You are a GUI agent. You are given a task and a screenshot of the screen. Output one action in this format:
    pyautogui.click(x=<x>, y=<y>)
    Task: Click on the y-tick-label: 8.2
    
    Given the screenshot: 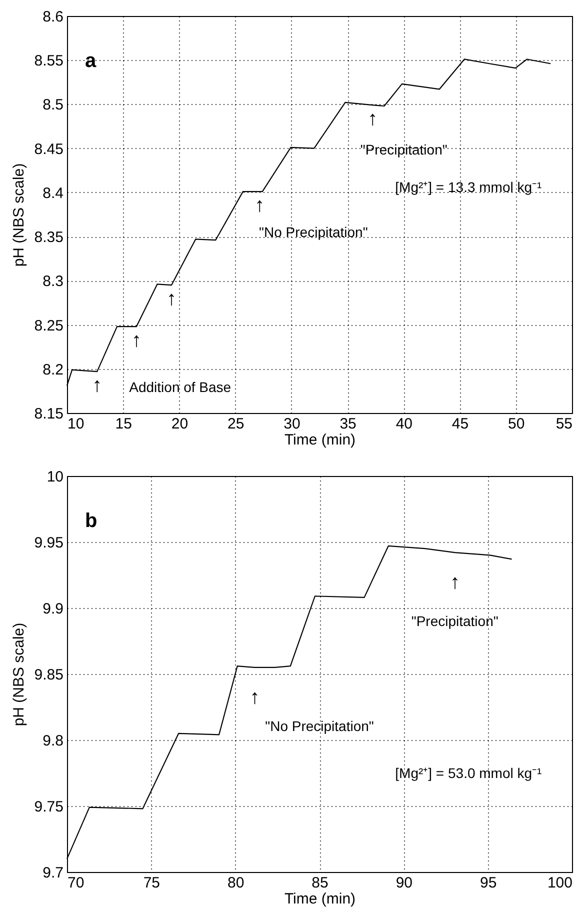 What is the action you would take?
    pyautogui.click(x=53, y=369)
    